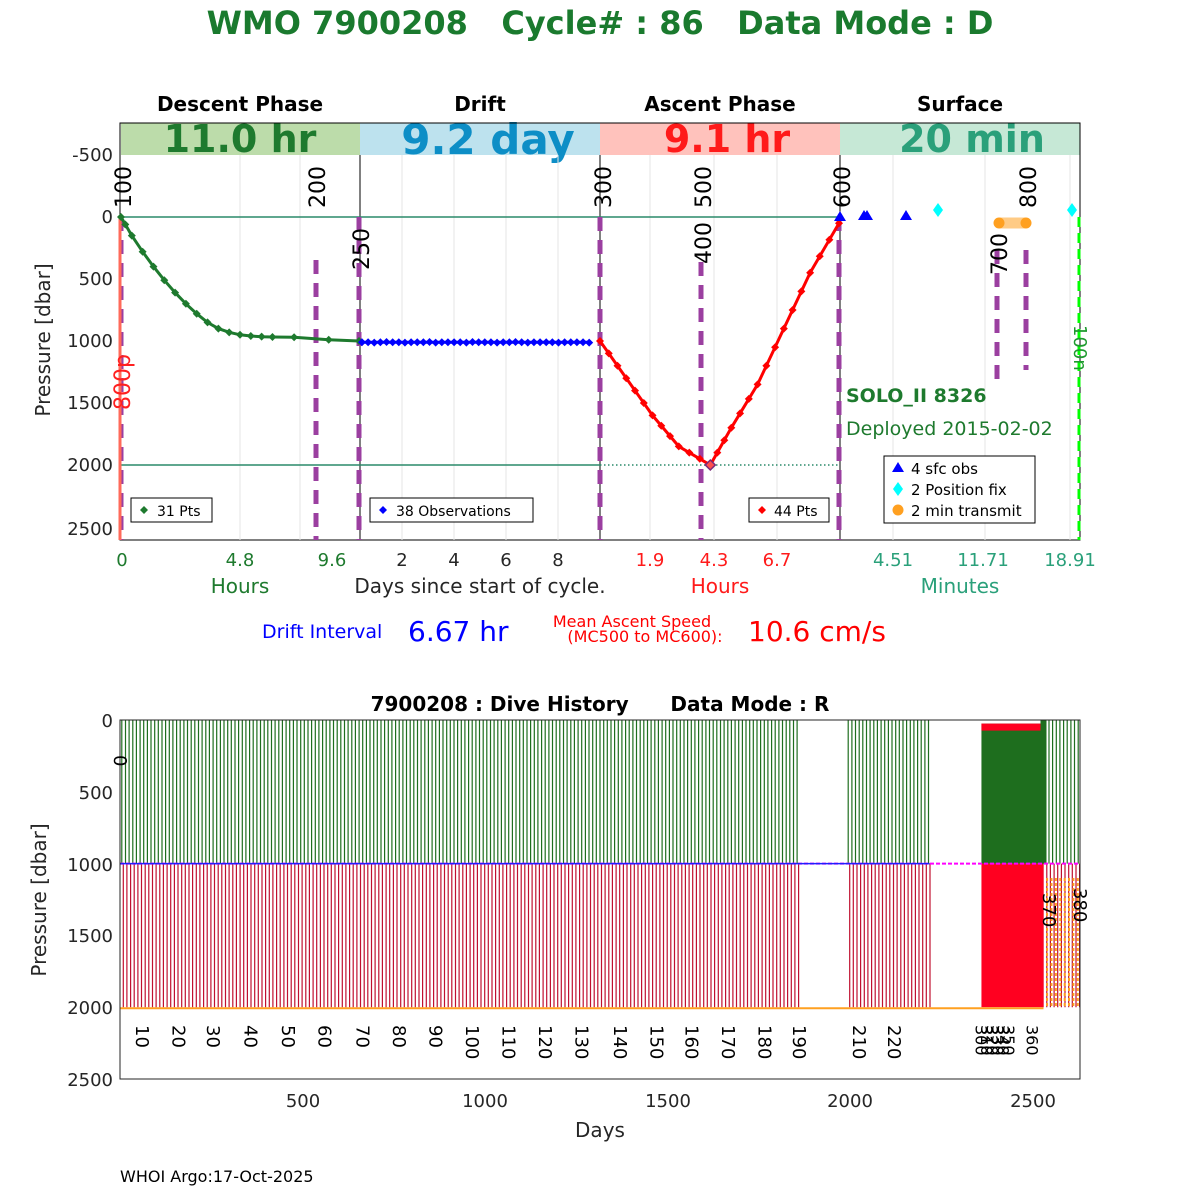 The image size is (1200, 1200). Describe the element at coordinates (966, 511) in the screenshot. I see `surface-legend-label: 2 min transmit` at that location.